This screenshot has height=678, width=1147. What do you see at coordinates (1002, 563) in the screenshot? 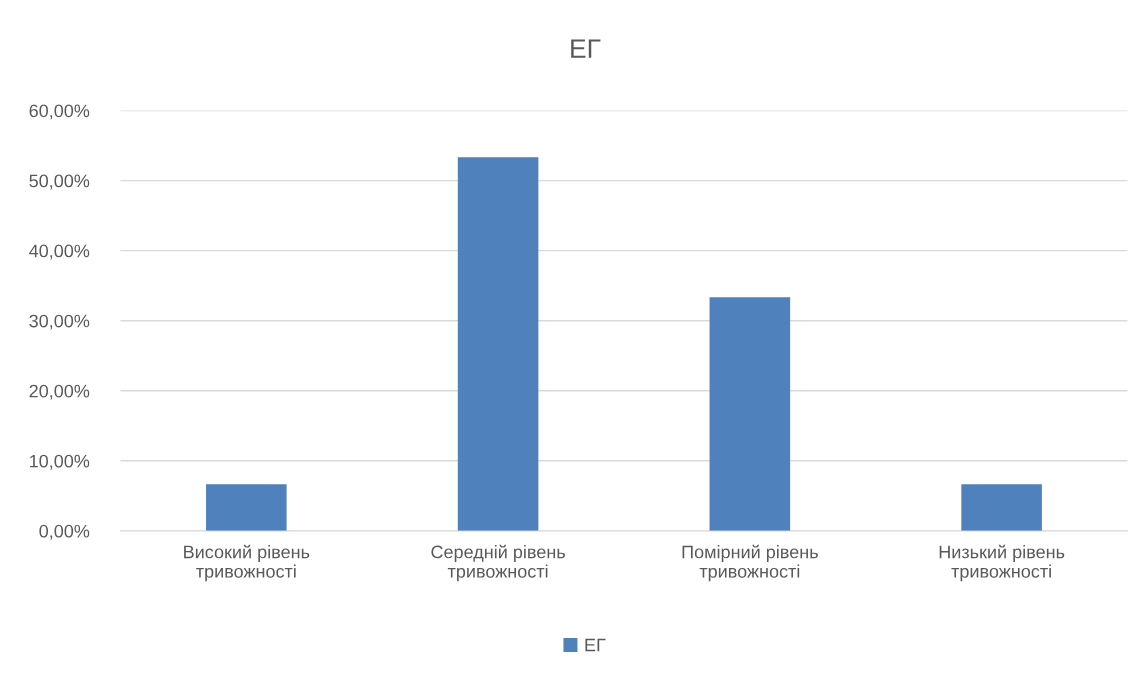
I see `x-tick-label: Низький рівень тривожності` at bounding box center [1002, 563].